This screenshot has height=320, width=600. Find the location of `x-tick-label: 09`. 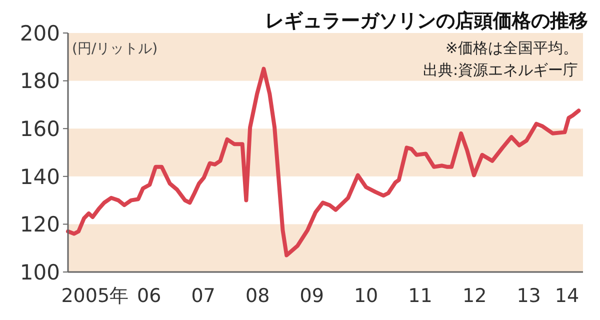

x-tick-label: 09 is located at coordinates (312, 296).